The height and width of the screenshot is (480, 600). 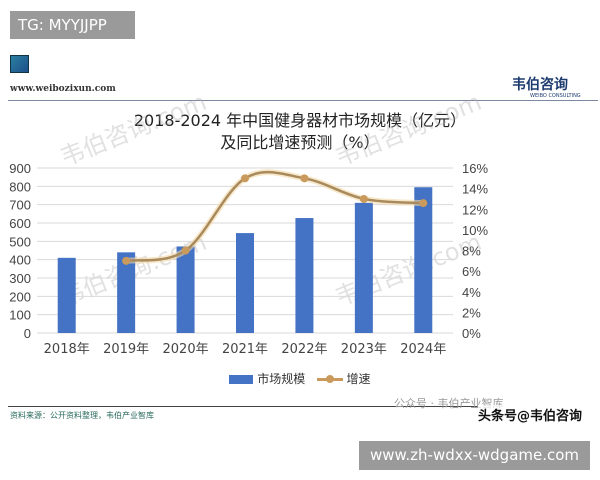 I want to click on y-left-tick-label: 900, so click(x=20, y=168).